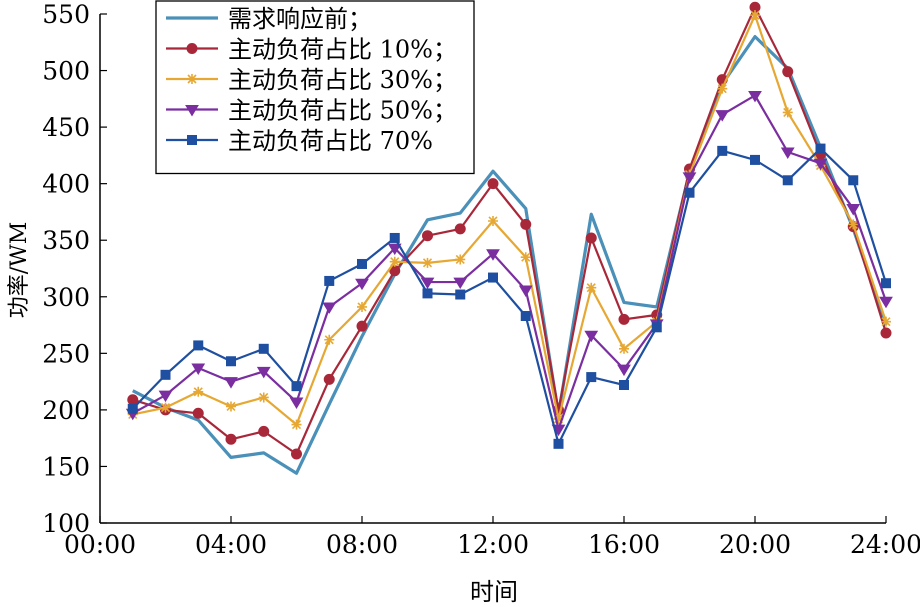 This screenshot has width=920, height=607. What do you see at coordinates (342, 111) in the screenshot?
I see `legend-label: 主动负荷占比 50%；` at bounding box center [342, 111].